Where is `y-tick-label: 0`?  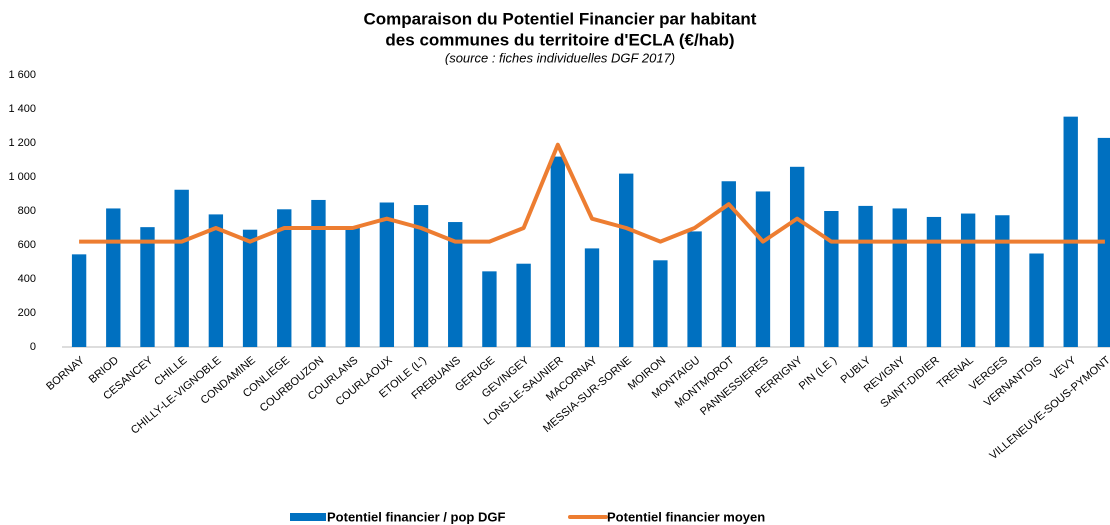
y-tick-label: 0 is located at coordinates (33, 347).